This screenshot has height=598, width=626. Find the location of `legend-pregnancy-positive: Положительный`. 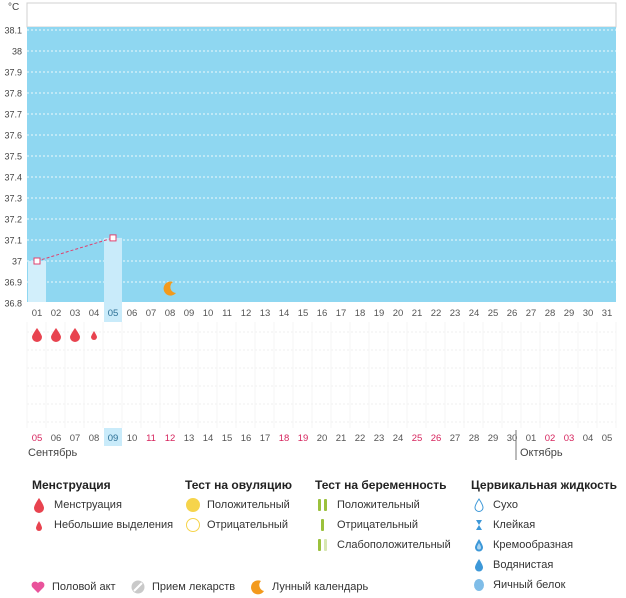

legend-pregnancy-positive: Положительный is located at coordinates (383, 508).